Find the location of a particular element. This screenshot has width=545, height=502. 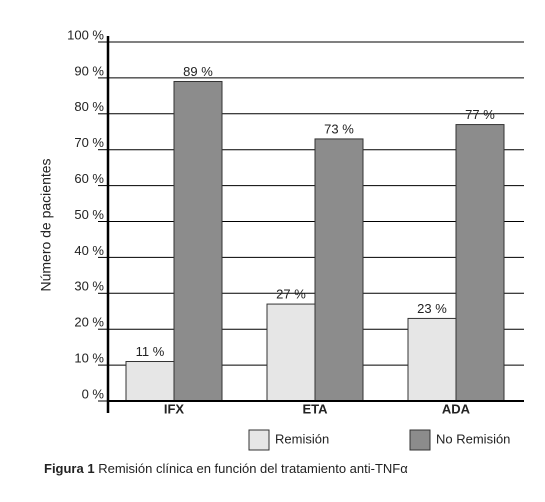

value-label: 73 % is located at coordinates (339, 128).